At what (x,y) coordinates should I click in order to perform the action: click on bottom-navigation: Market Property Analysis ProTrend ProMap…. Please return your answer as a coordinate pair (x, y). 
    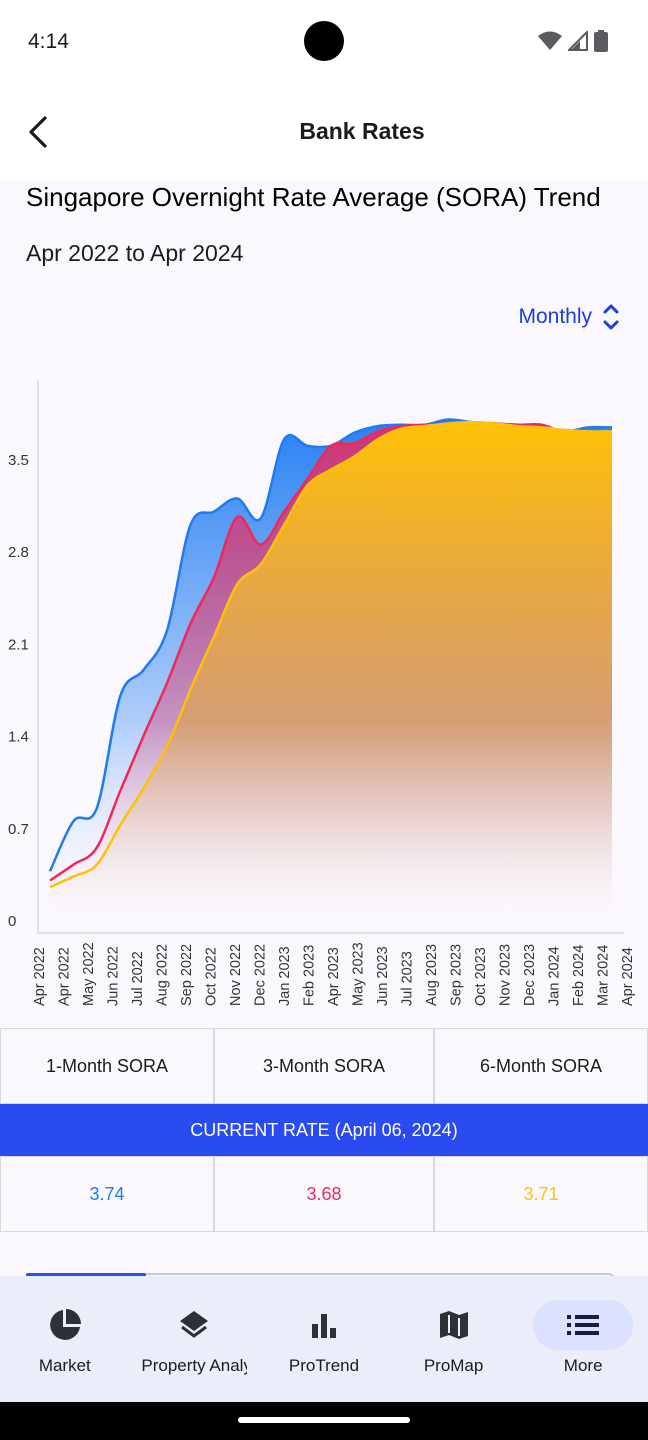
    Looking at the image, I should click on (324, 1339).